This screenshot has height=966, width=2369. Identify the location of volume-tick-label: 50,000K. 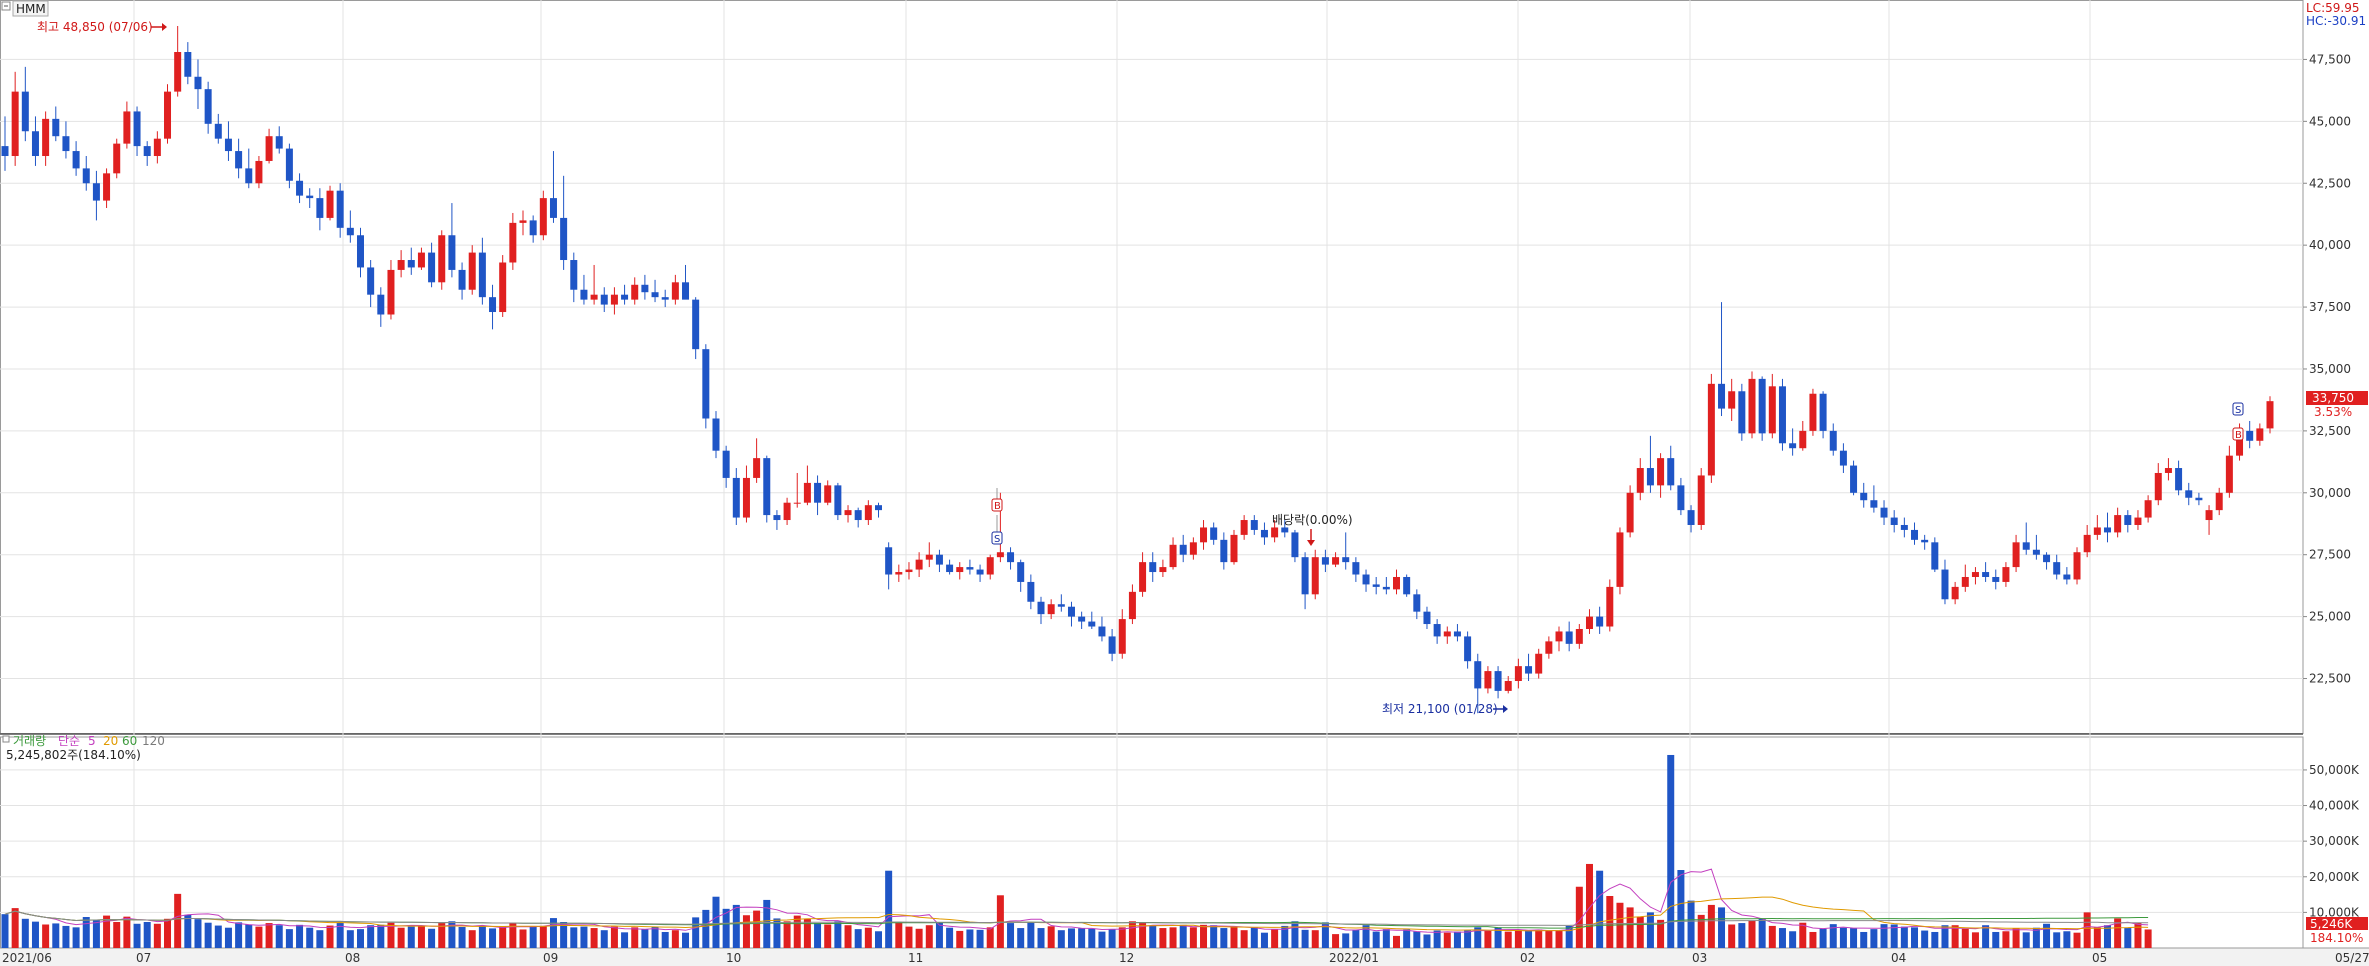
(2334, 770).